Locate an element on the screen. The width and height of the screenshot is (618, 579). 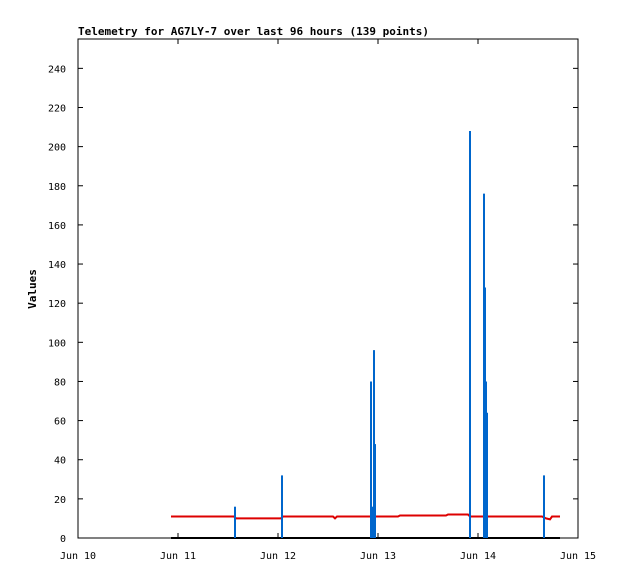
y-tick-label: 100 is located at coordinates (57, 343).